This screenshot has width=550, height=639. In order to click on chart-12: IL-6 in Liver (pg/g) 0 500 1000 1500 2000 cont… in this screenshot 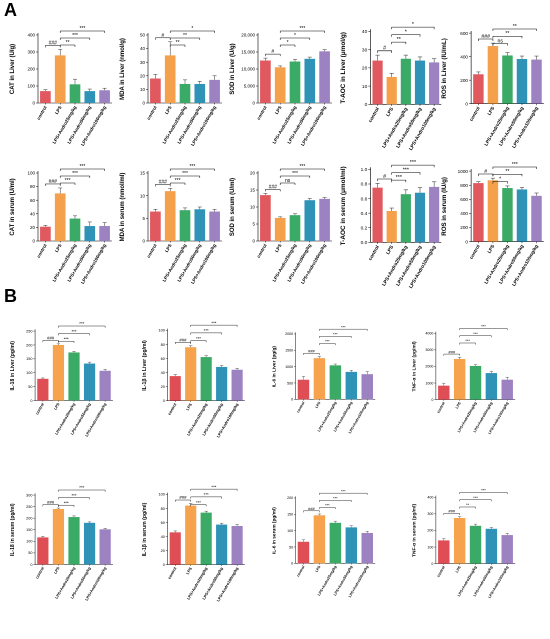, I will do `click(339, 387)`.